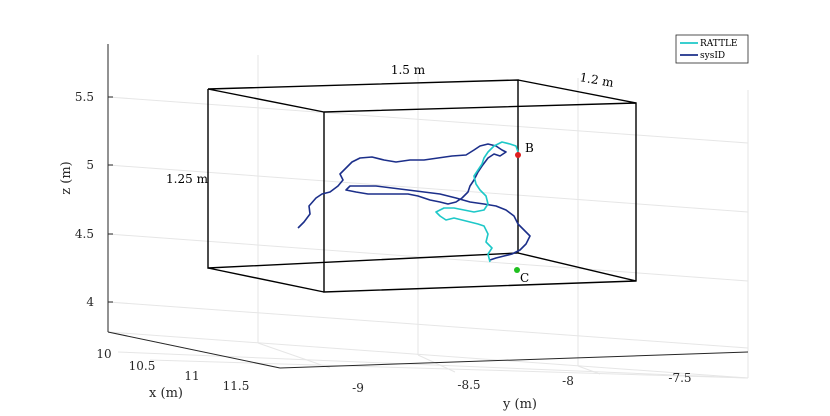 This screenshot has width=830, height=416. I want to click on trajectory-series, so click(414, 202).